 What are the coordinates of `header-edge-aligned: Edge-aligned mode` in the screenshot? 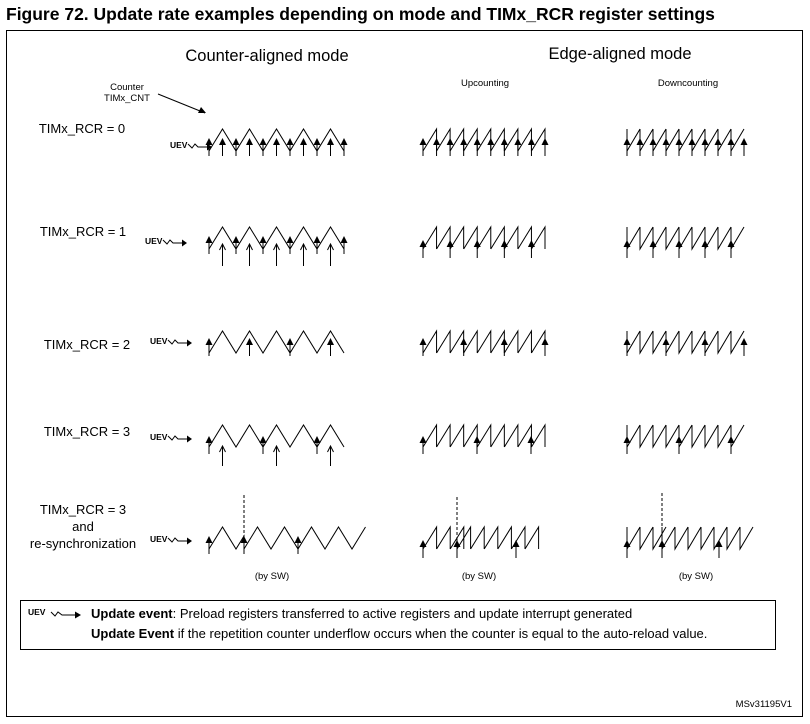 It's located at (619, 54).